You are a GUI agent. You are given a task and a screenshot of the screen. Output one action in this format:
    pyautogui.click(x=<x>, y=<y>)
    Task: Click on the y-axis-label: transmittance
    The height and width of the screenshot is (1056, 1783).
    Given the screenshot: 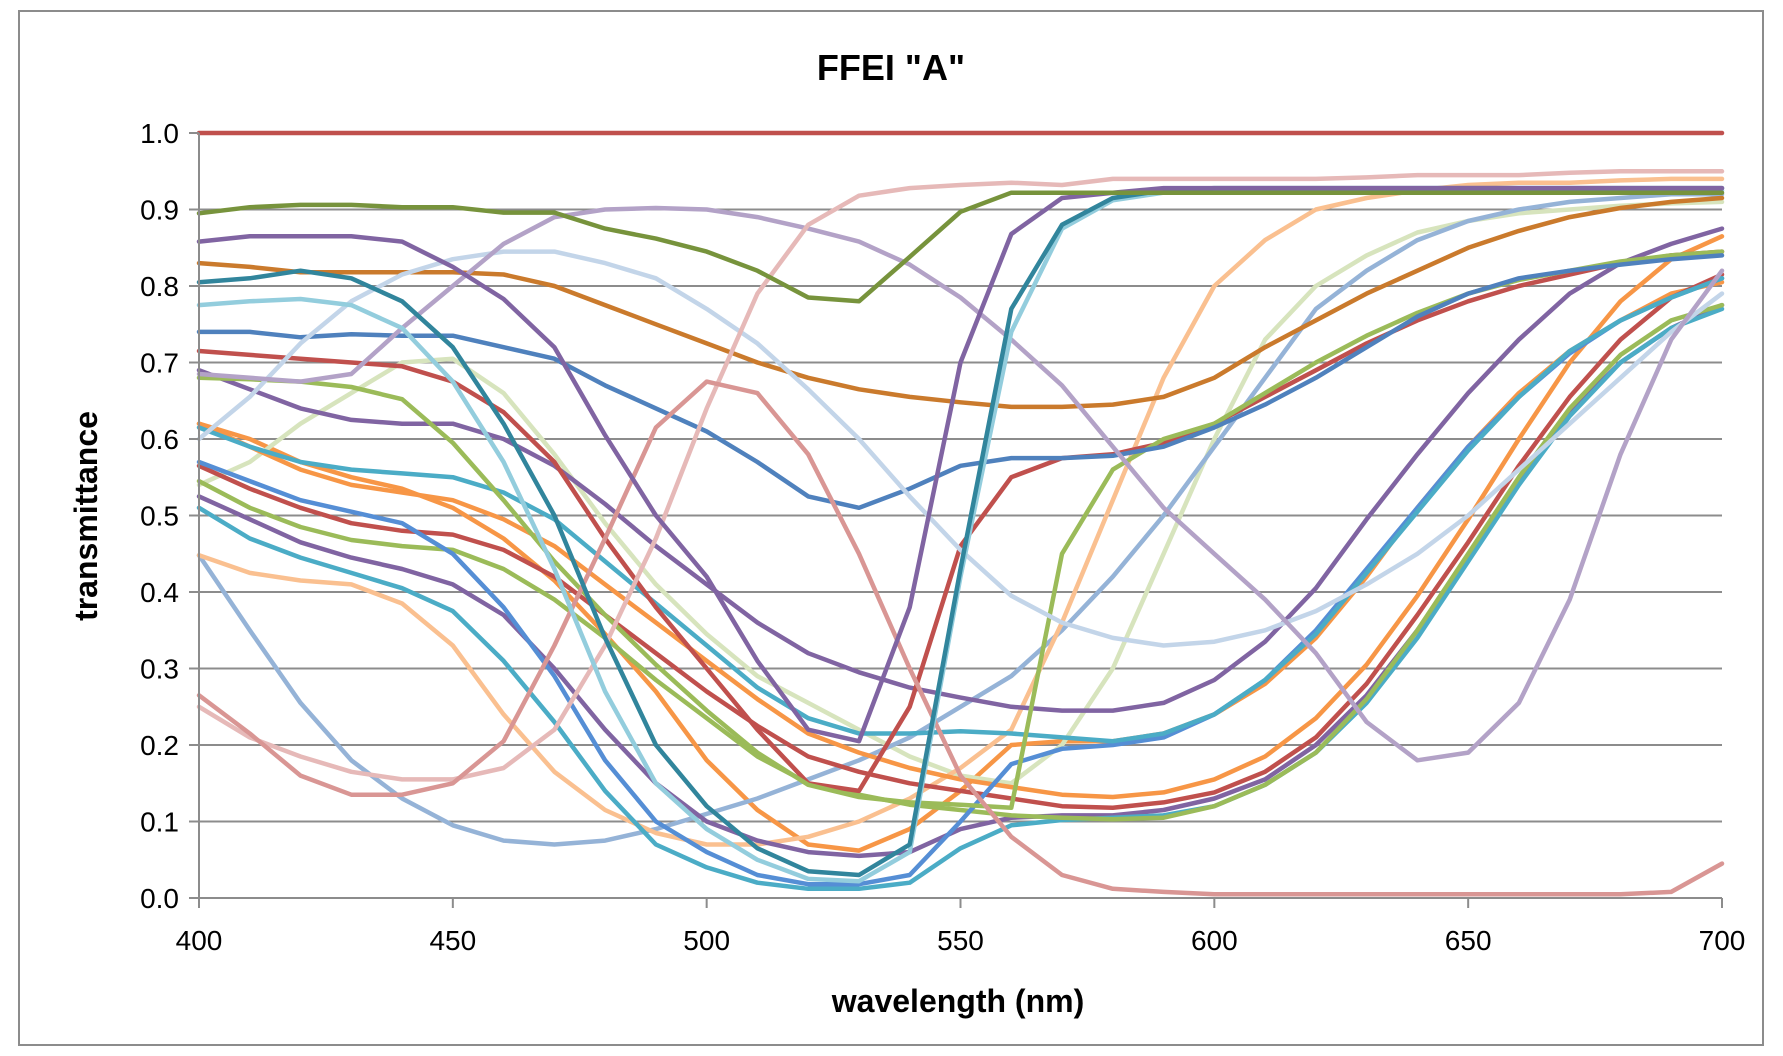 What is the action you would take?
    pyautogui.click(x=86, y=516)
    